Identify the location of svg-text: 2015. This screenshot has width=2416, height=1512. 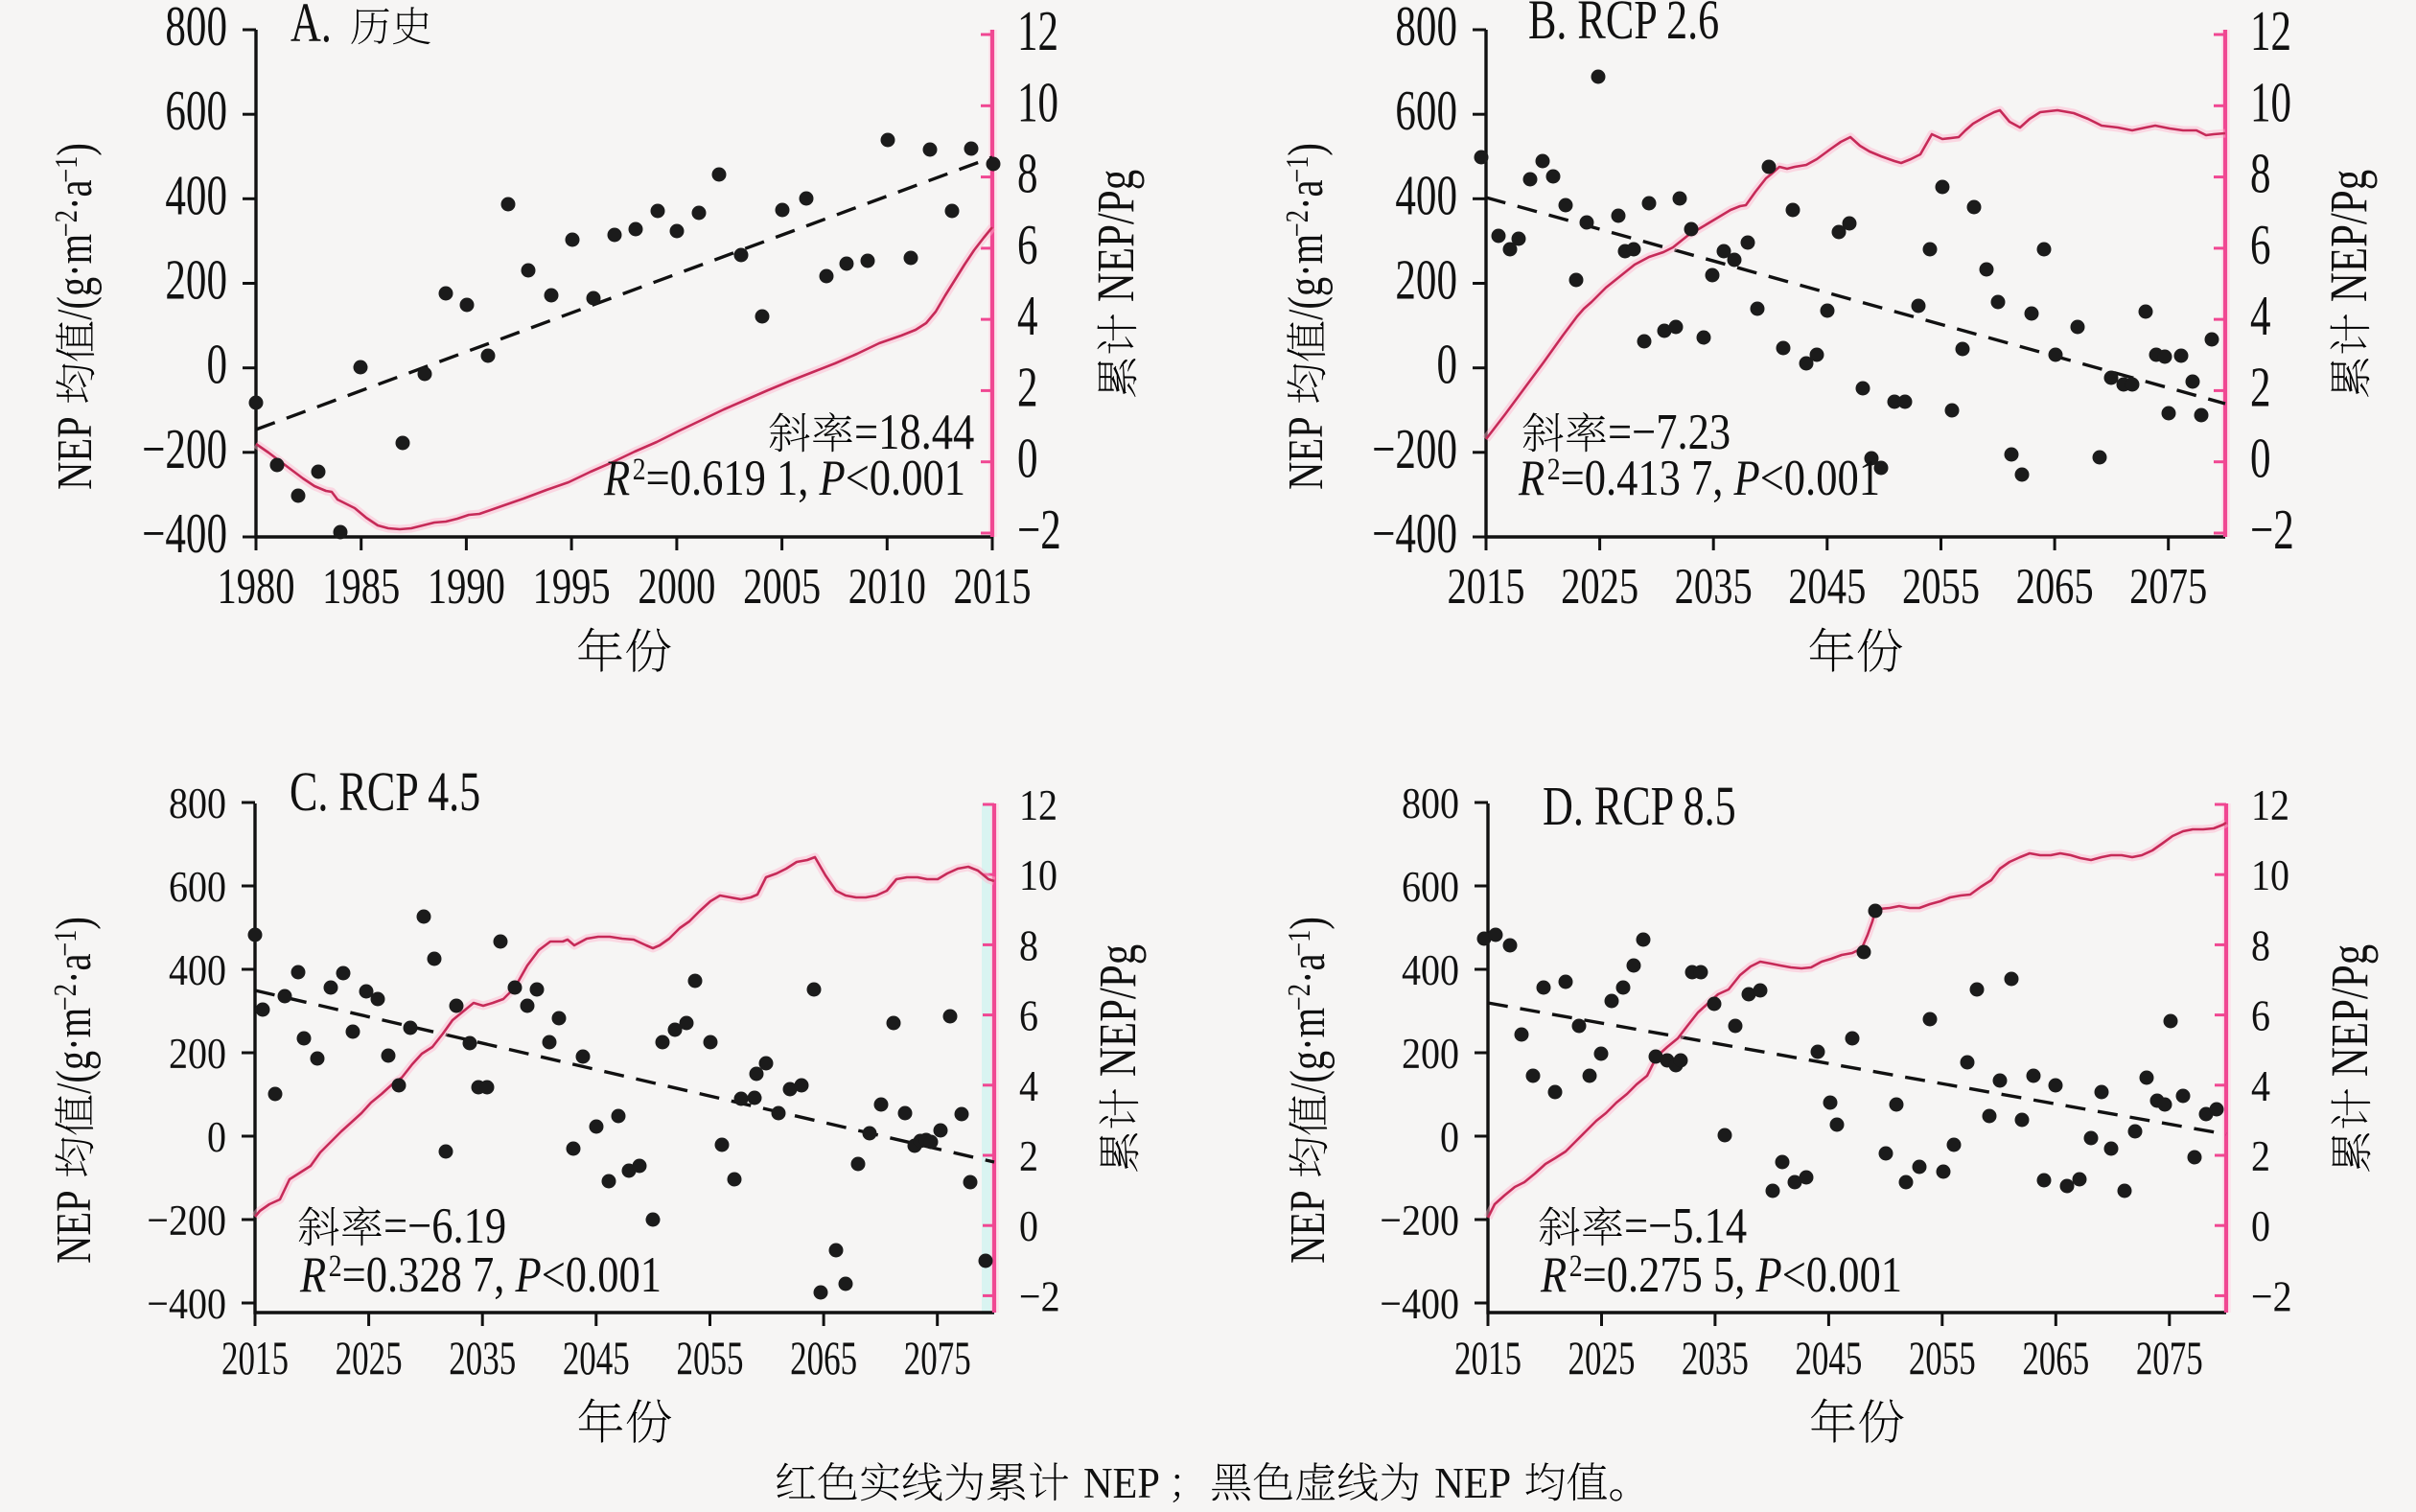
(992, 587).